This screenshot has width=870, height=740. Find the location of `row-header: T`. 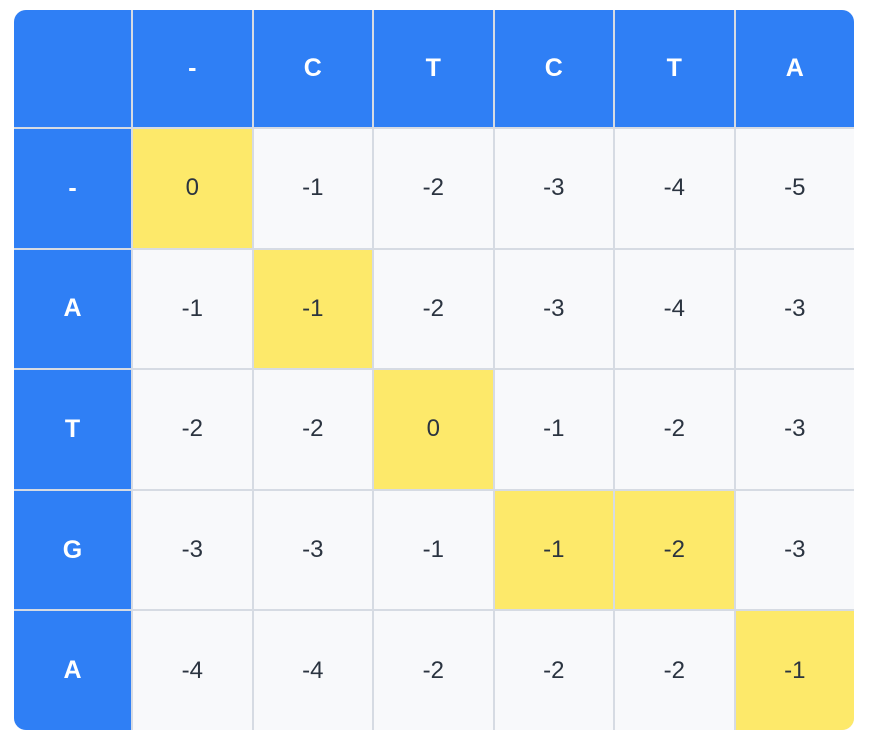

row-header: T is located at coordinates (72, 429).